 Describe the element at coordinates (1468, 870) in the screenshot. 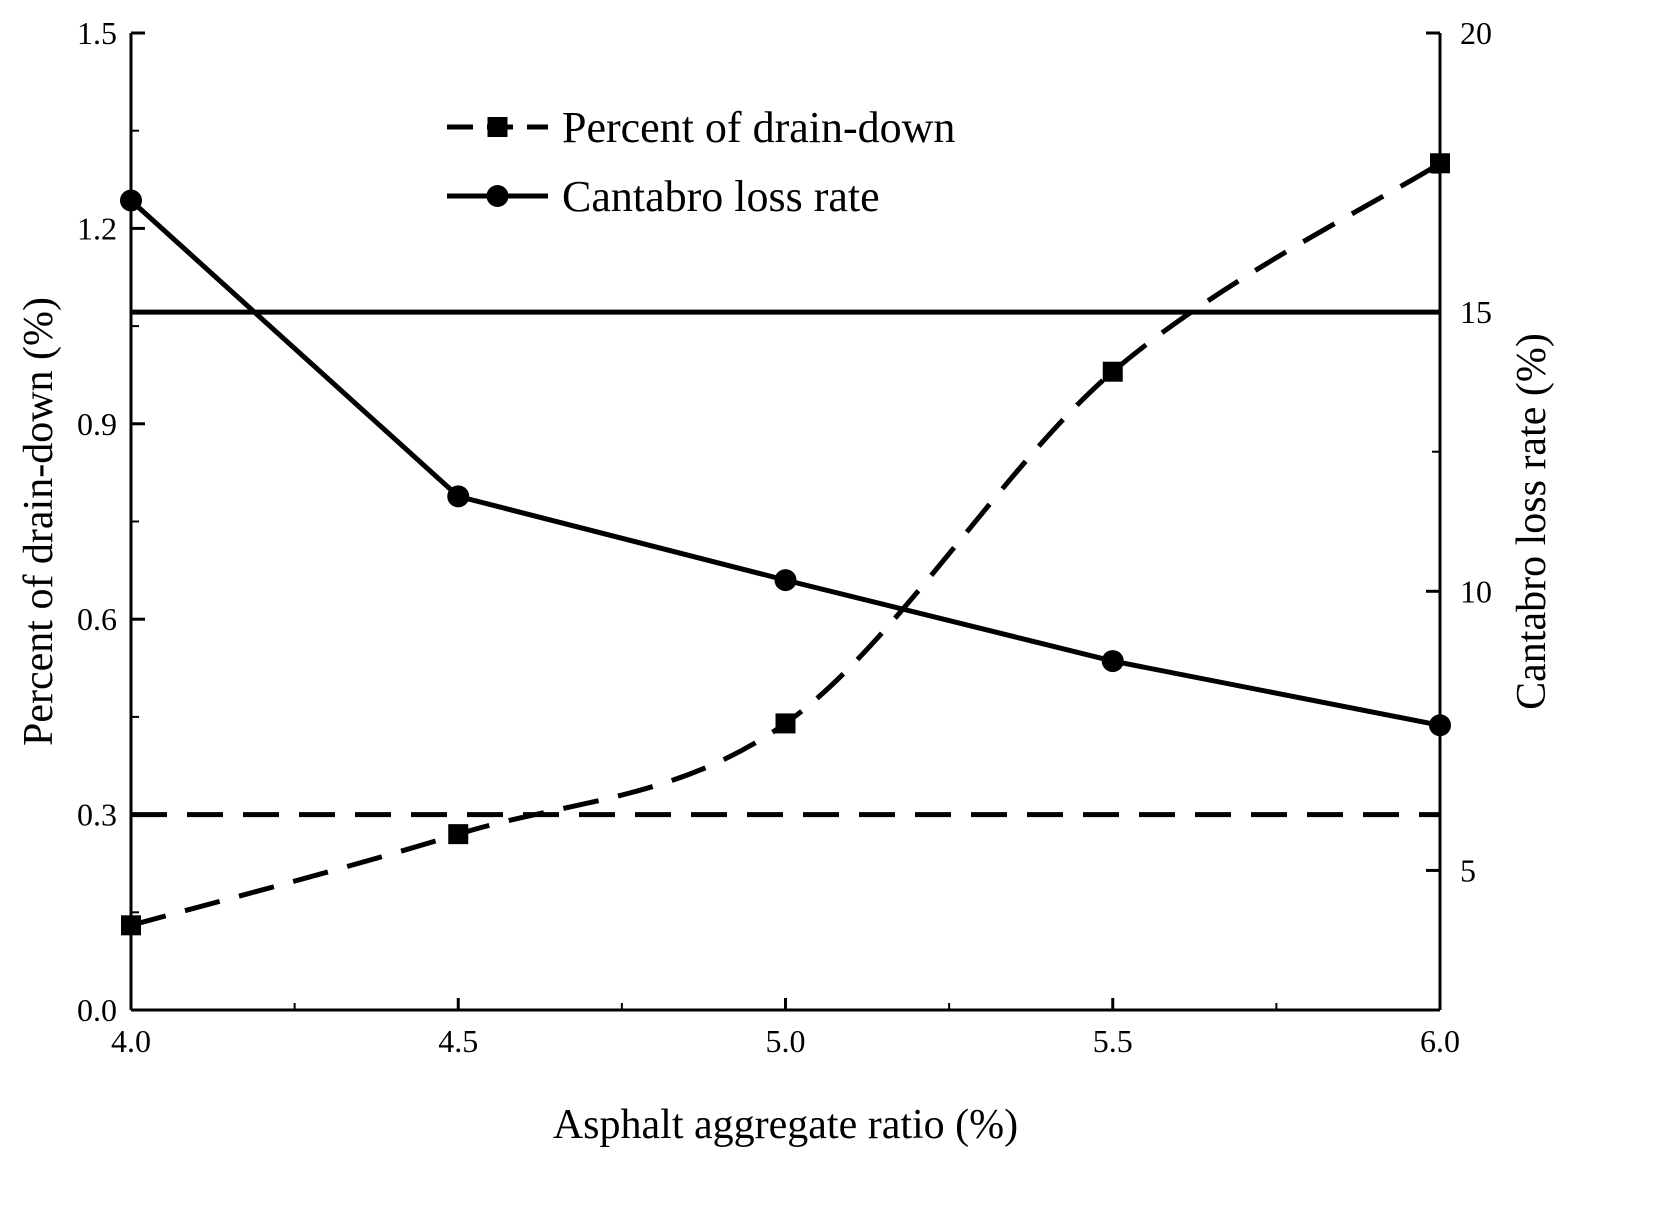

I see `right-y-tick-label: 5` at that location.